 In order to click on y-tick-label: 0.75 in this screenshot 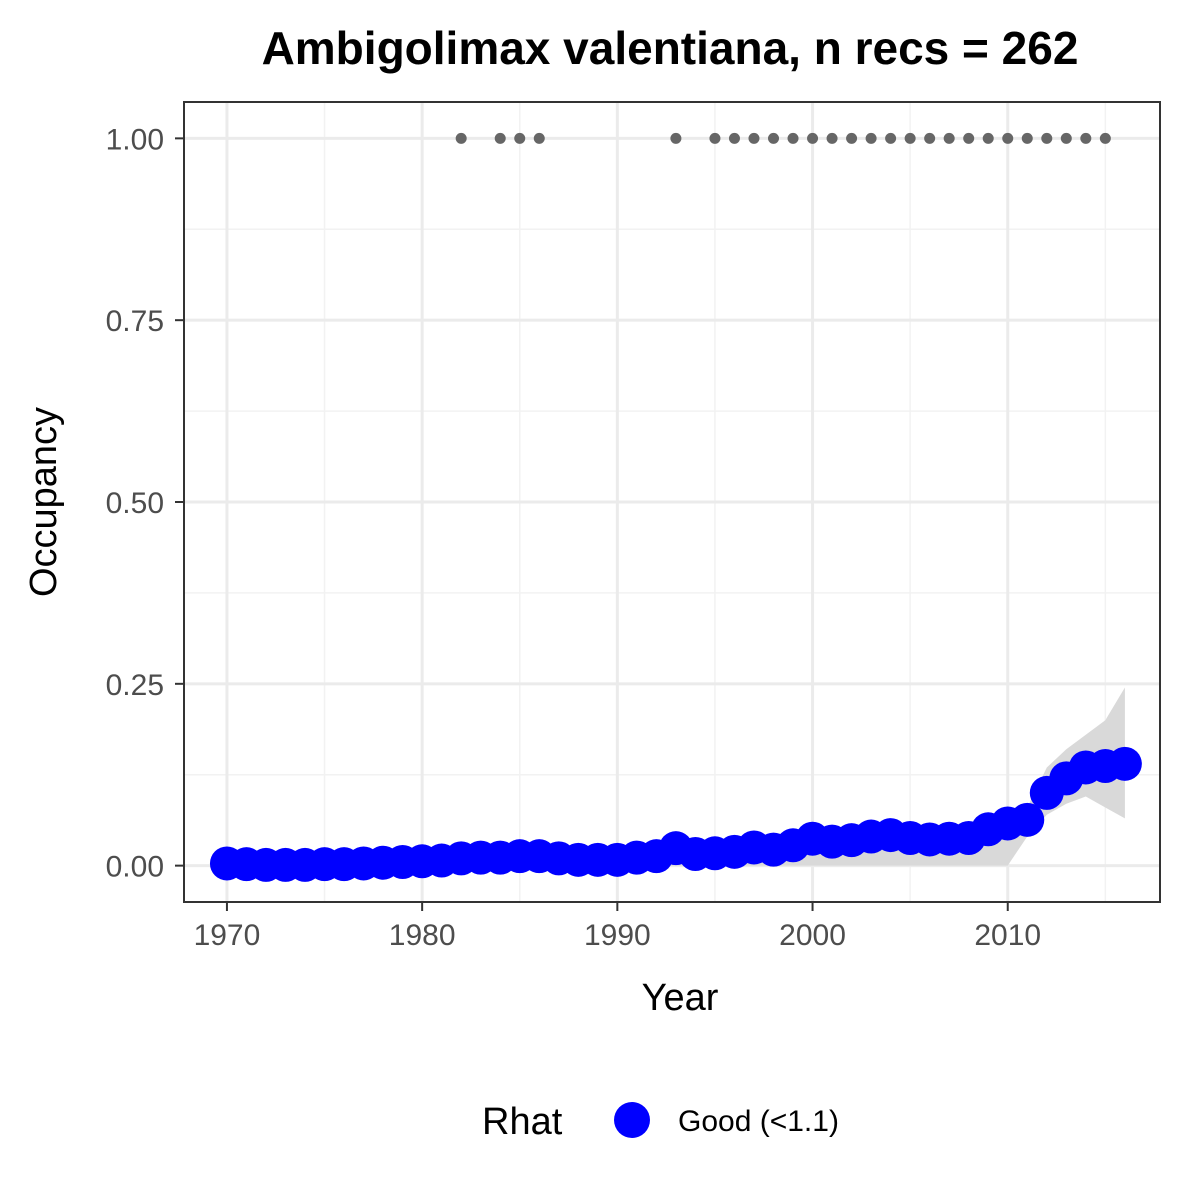, I will do `click(135, 321)`.